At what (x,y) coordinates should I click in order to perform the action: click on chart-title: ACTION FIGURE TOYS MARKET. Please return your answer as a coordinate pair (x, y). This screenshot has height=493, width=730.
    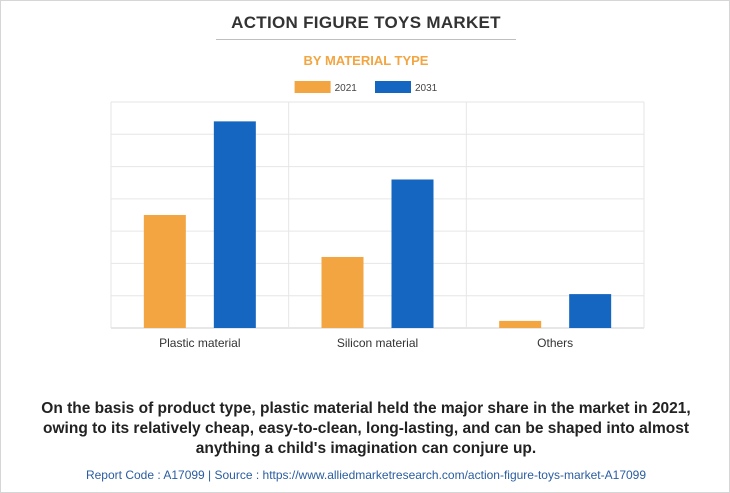
    Looking at the image, I should click on (366, 22).